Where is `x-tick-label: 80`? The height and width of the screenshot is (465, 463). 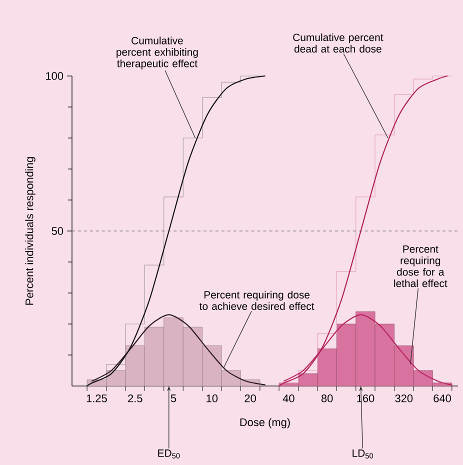 x-tick-label: 80 is located at coordinates (327, 398).